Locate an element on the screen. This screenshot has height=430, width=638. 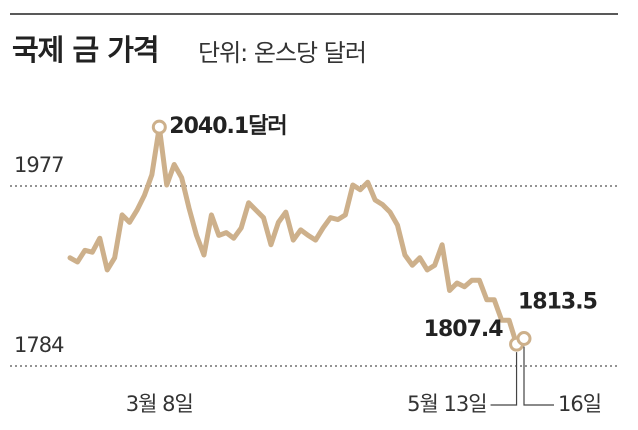
y-tick-label: 1977 is located at coordinates (38, 165).